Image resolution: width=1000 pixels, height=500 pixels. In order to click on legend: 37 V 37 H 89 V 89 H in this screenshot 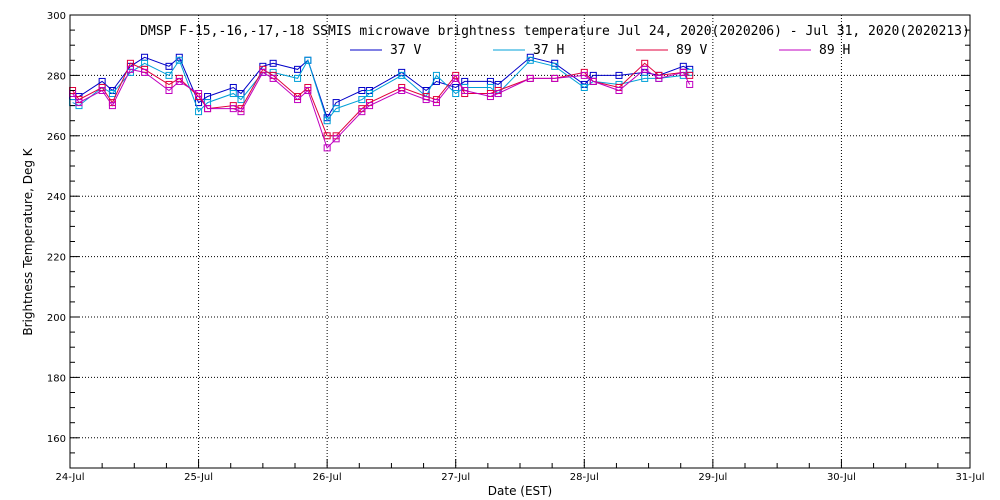, I will do `click(600, 50)`.